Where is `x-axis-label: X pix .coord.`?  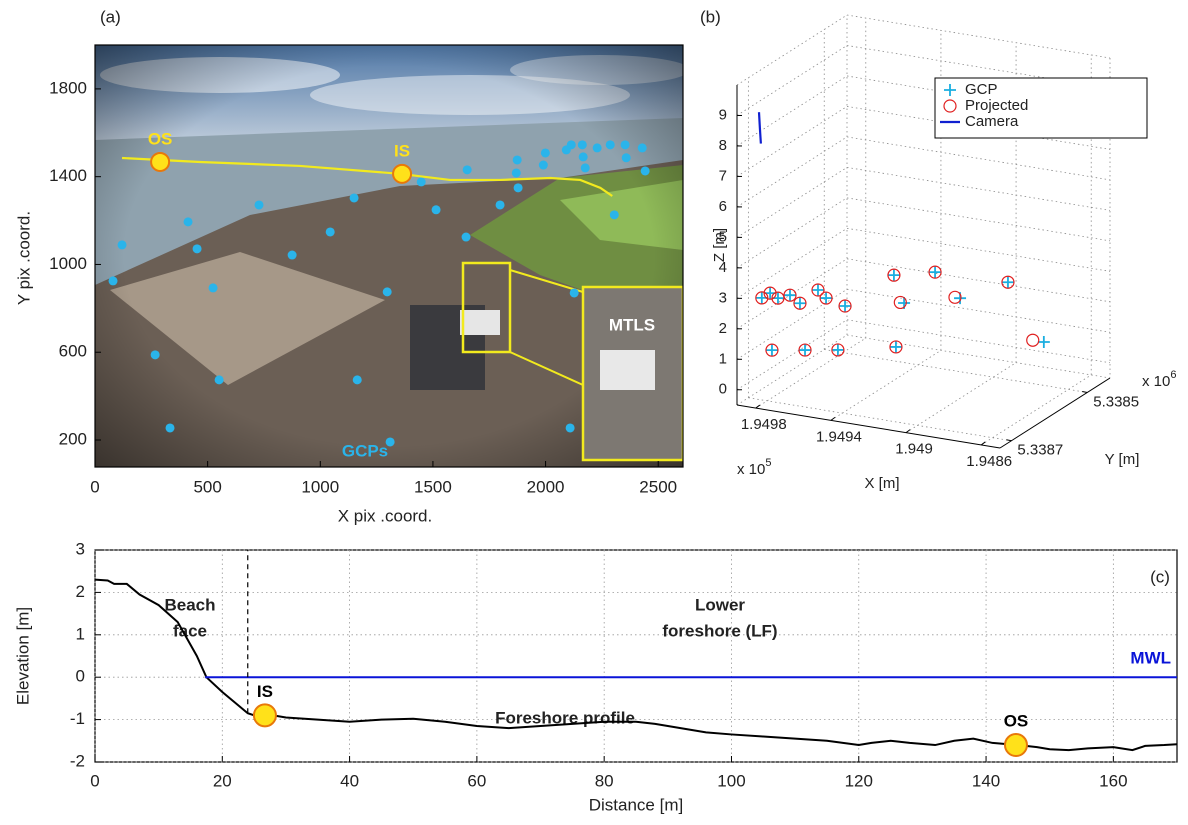 x-axis-label: X pix .coord. is located at coordinates (385, 515).